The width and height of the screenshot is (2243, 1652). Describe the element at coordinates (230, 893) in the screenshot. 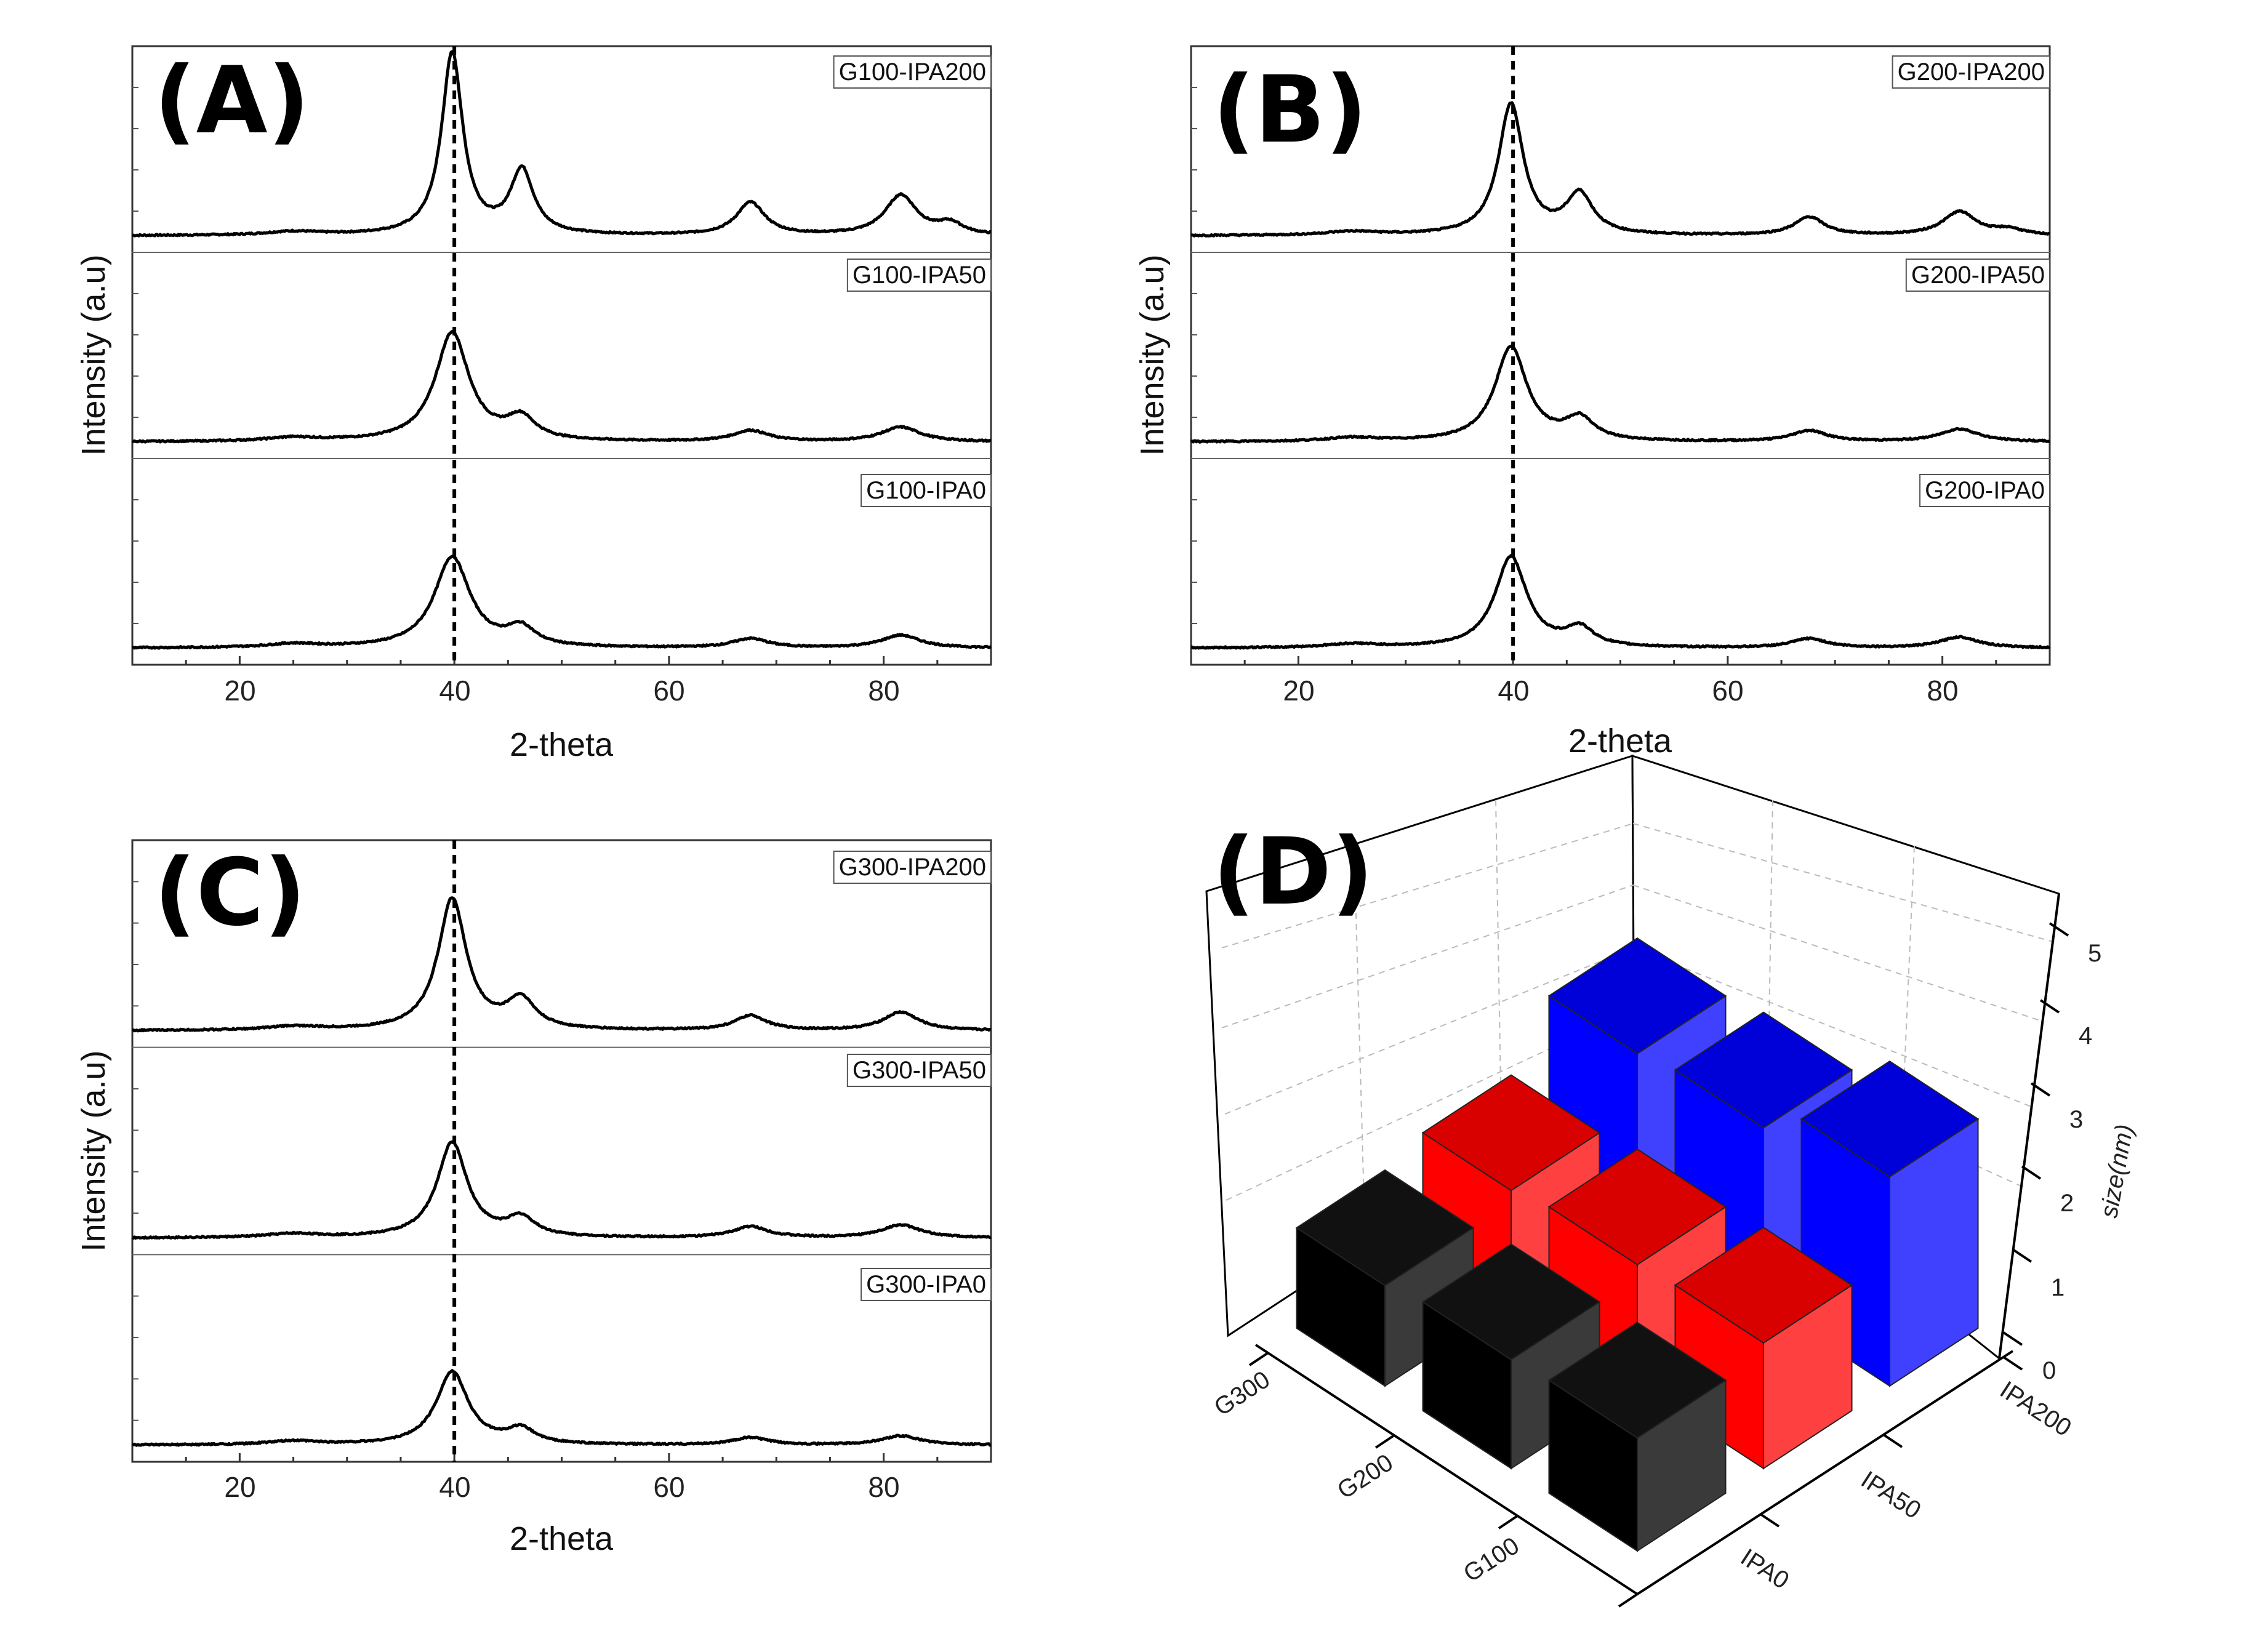

I see `panel-c-letter: (C)` at that location.